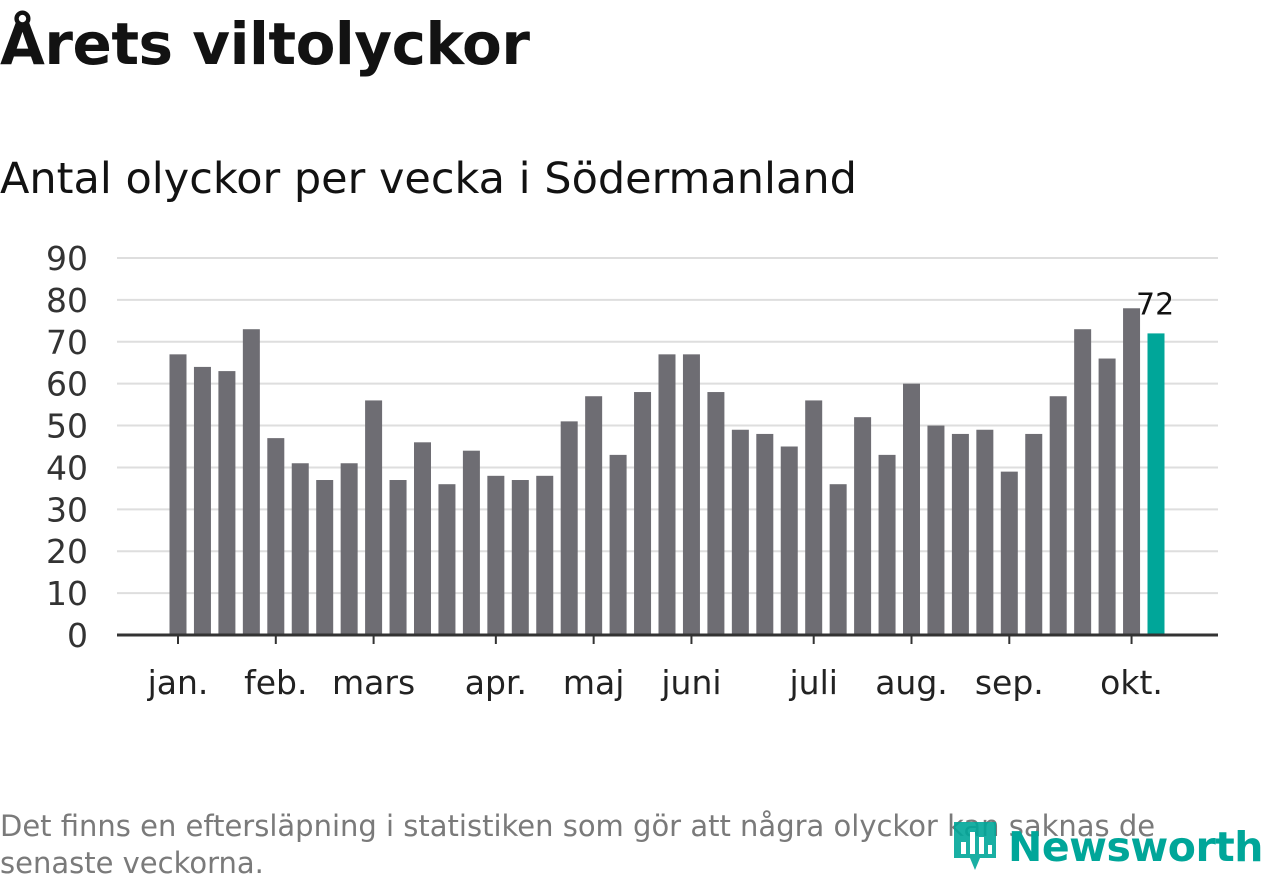 The width and height of the screenshot is (1262, 882). Describe the element at coordinates (1135, 847) in the screenshot. I see `newsworthy-logo-text: Newsworthy` at that location.